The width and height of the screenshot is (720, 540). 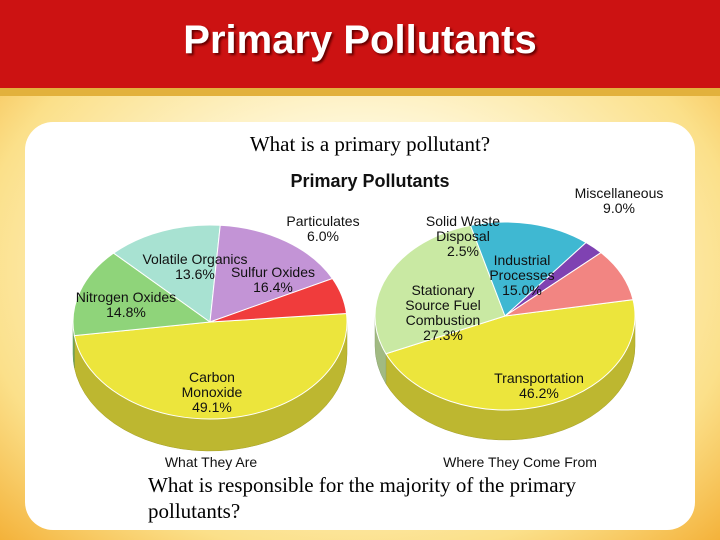 What do you see at coordinates (522, 290) in the screenshot?
I see `slice-value-label: 15.0%` at bounding box center [522, 290].